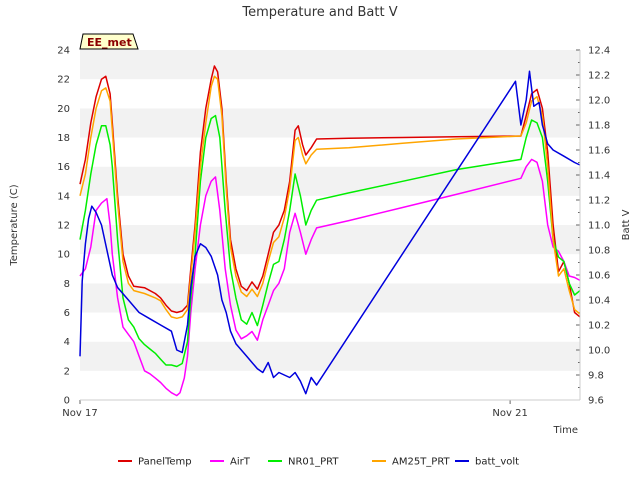 This screenshot has height=480, width=640. I want to click on site-label-tag, so click(109, 41).